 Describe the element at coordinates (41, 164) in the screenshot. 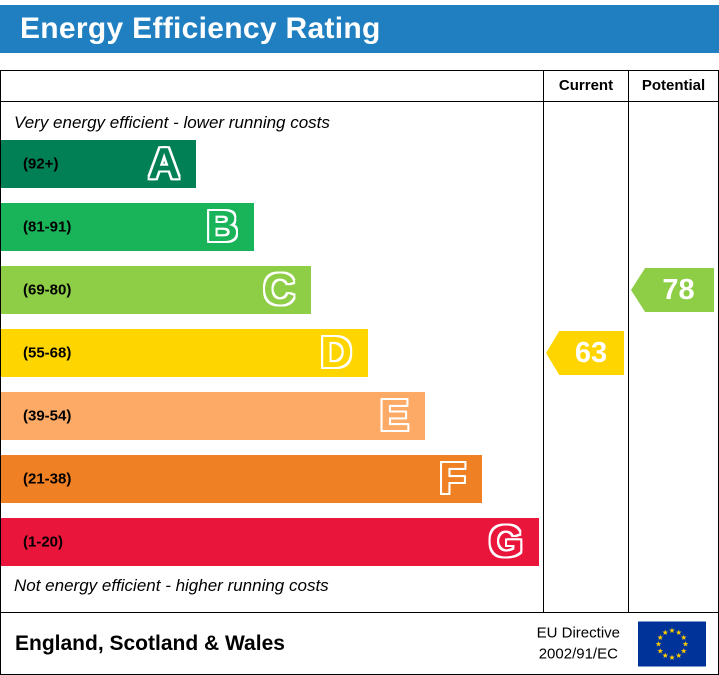

I see `band-range-label: (92+)` at that location.